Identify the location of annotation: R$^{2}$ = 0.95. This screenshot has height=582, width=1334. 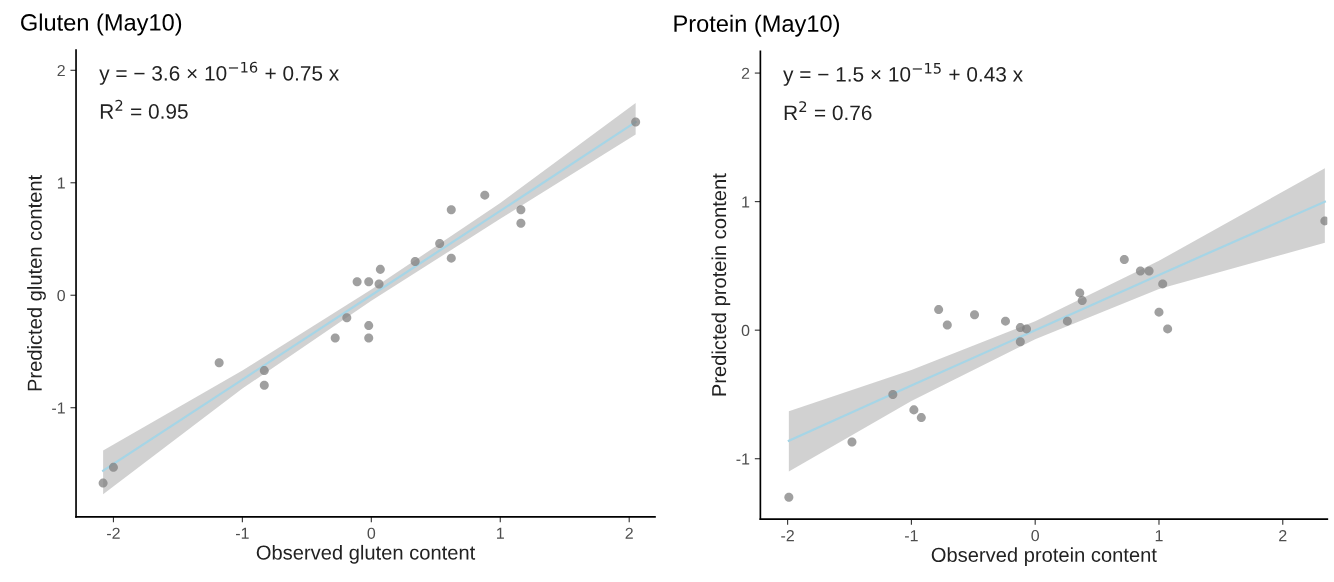
(144, 109).